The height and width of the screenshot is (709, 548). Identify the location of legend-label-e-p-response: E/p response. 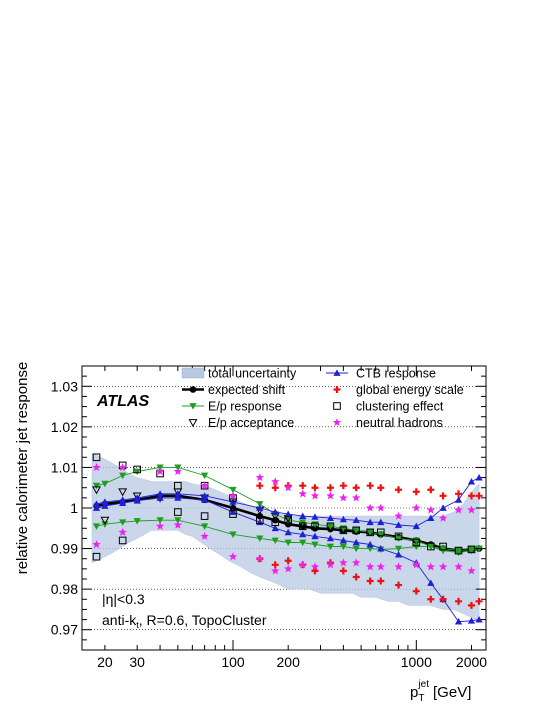
(245, 407).